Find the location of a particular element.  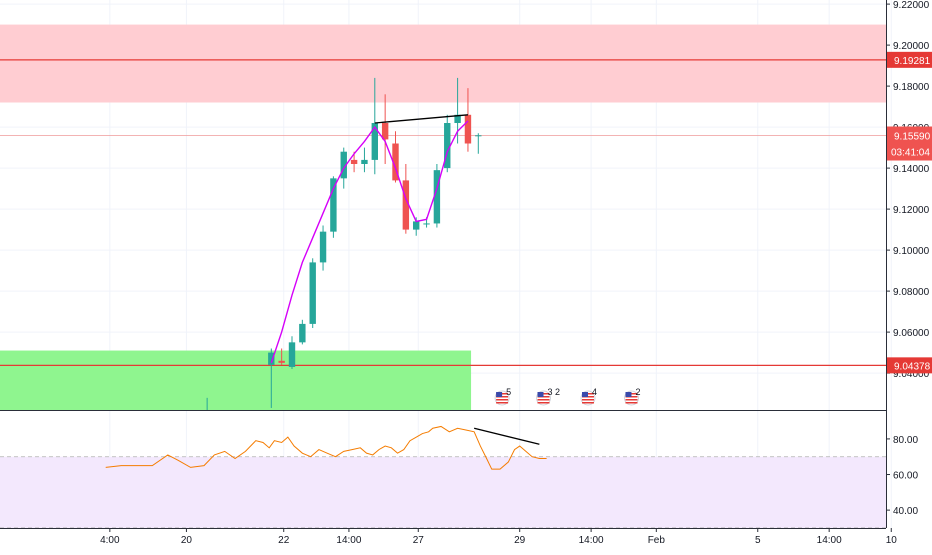

time-tick-label: 20 is located at coordinates (187, 540).